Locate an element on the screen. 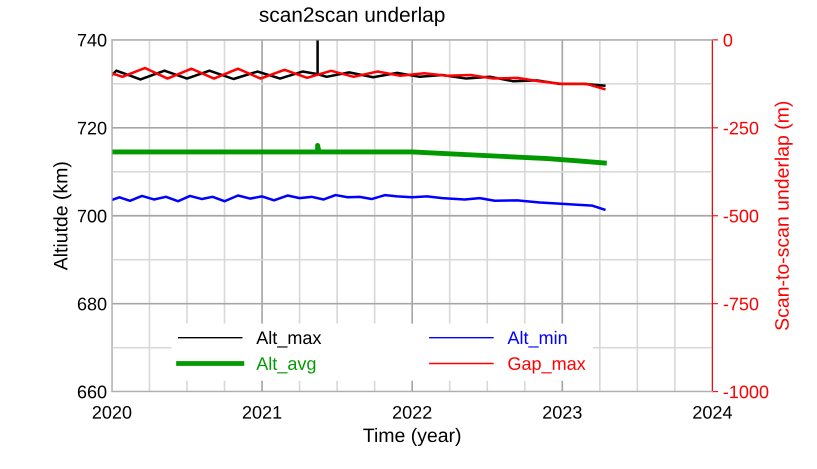 This screenshot has height=469, width=817. x-tick-label: 2021 is located at coordinates (262, 412).